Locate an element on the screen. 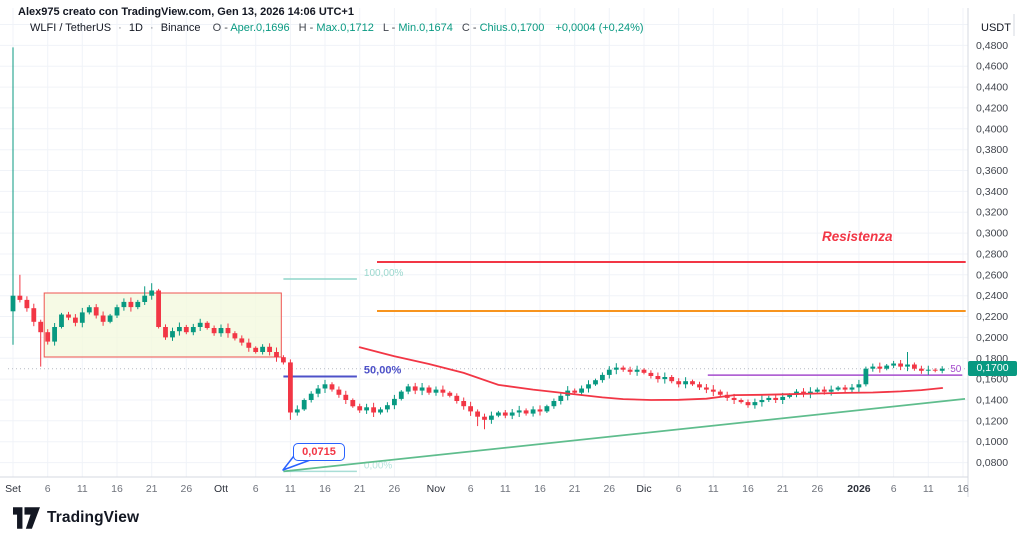  tradingview-logo-icon is located at coordinates (26, 518).